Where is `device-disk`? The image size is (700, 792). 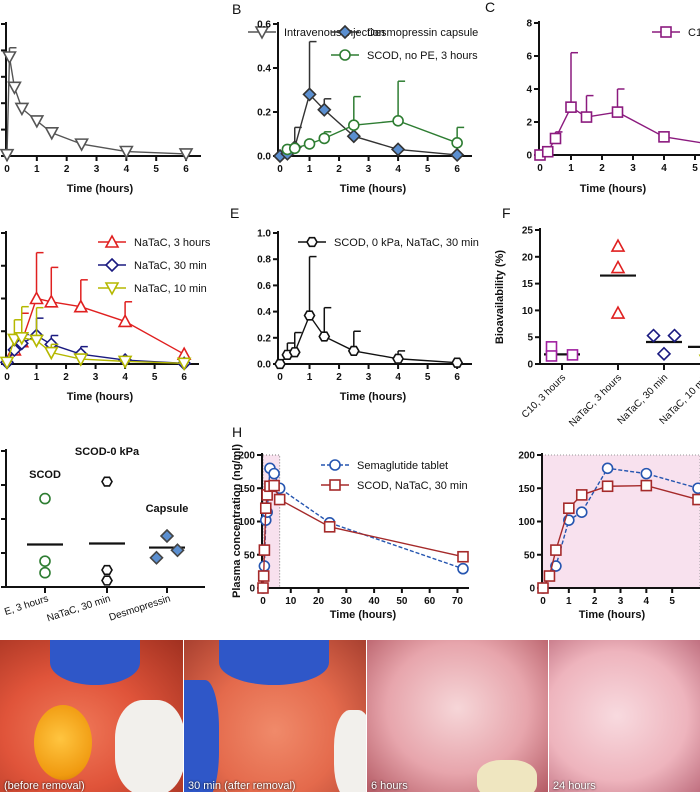 device-disk is located at coordinates (63, 742).